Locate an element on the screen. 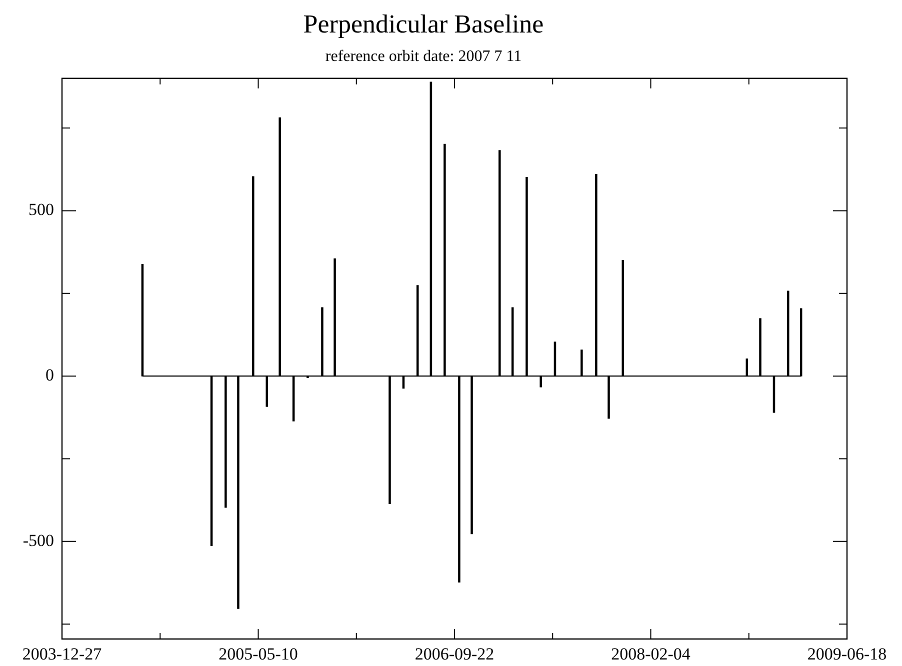  x-tick-label: 2008-02-04 is located at coordinates (651, 654).